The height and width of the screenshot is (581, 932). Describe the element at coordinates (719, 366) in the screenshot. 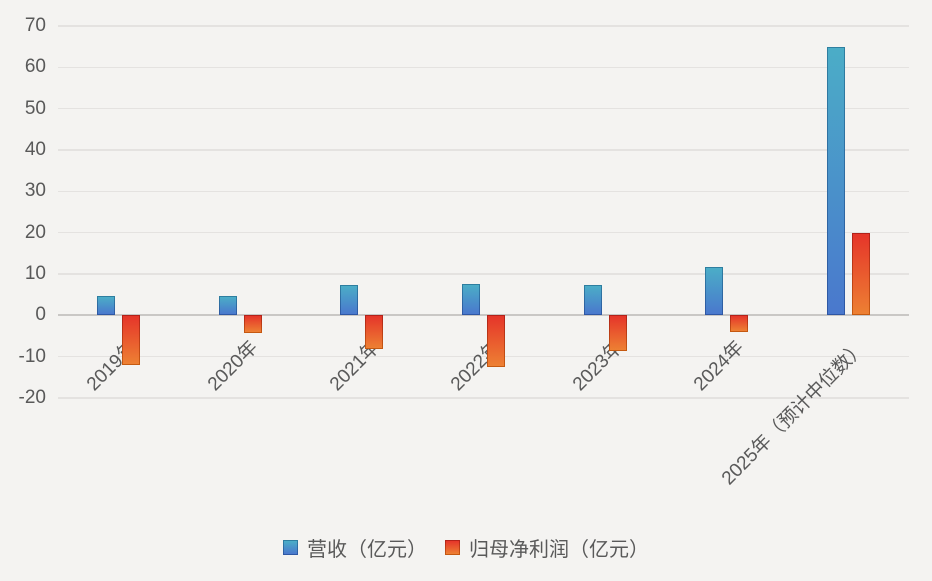

I see `x-axis-category-label: 2024年` at that location.